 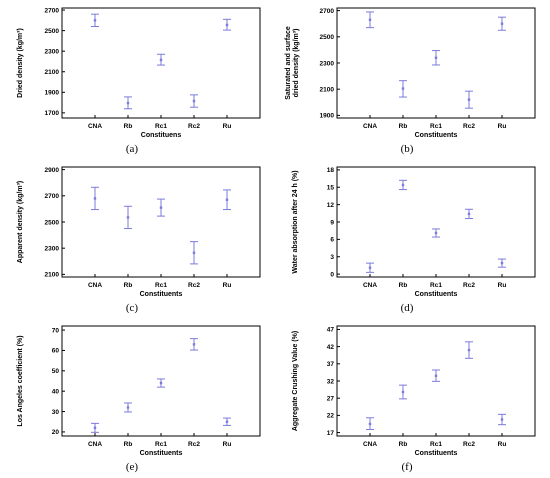 I want to click on y-tick-label: 42, so click(x=331, y=347).